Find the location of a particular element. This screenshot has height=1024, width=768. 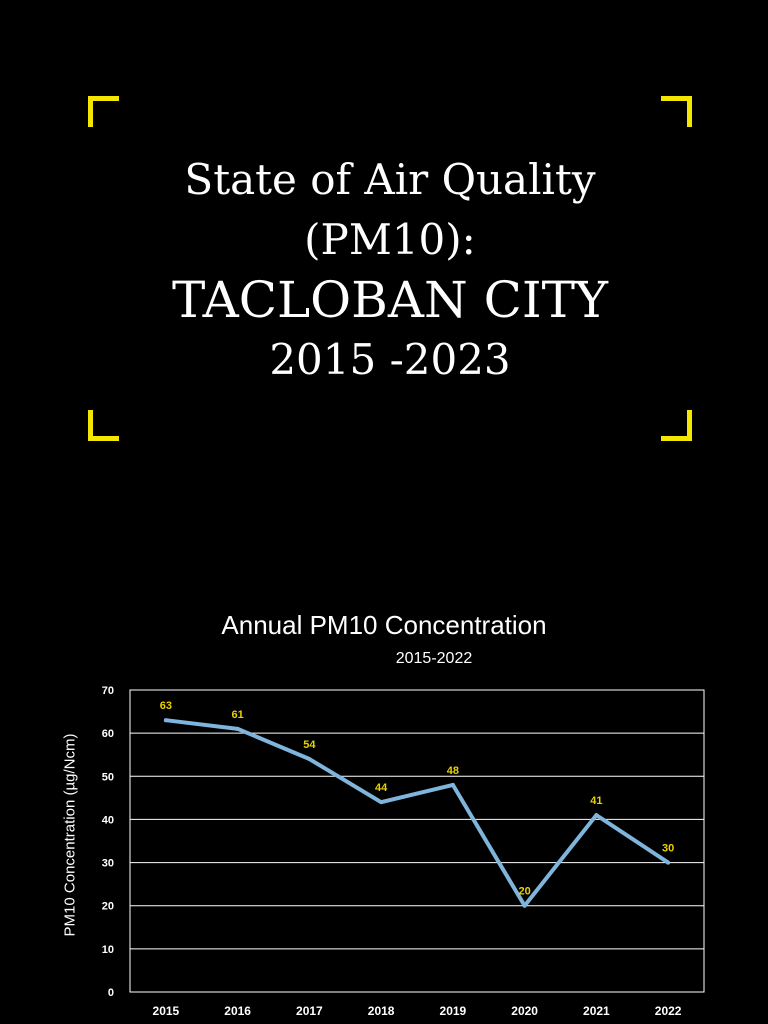

data-label: 63 is located at coordinates (166, 706).